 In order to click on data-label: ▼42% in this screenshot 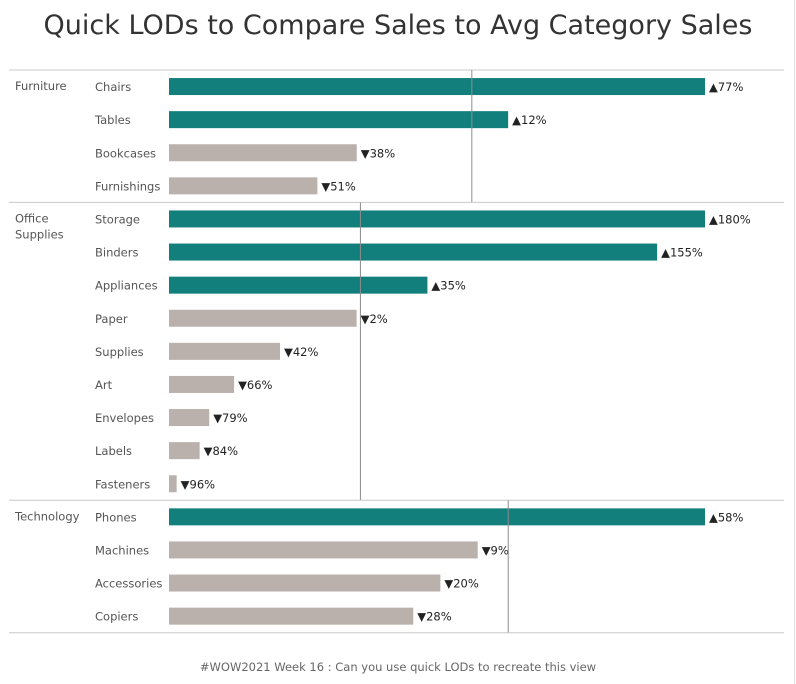, I will do `click(301, 352)`.